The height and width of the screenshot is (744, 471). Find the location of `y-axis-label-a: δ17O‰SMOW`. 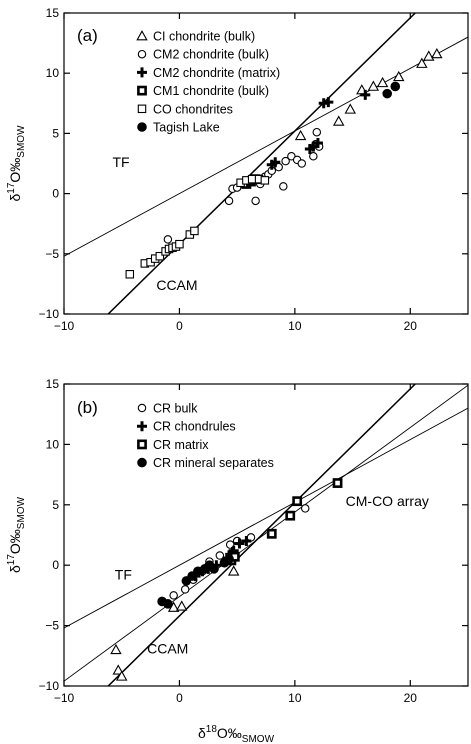

y-axis-label-a: δ17O‰SMOW is located at coordinates (16, 163).